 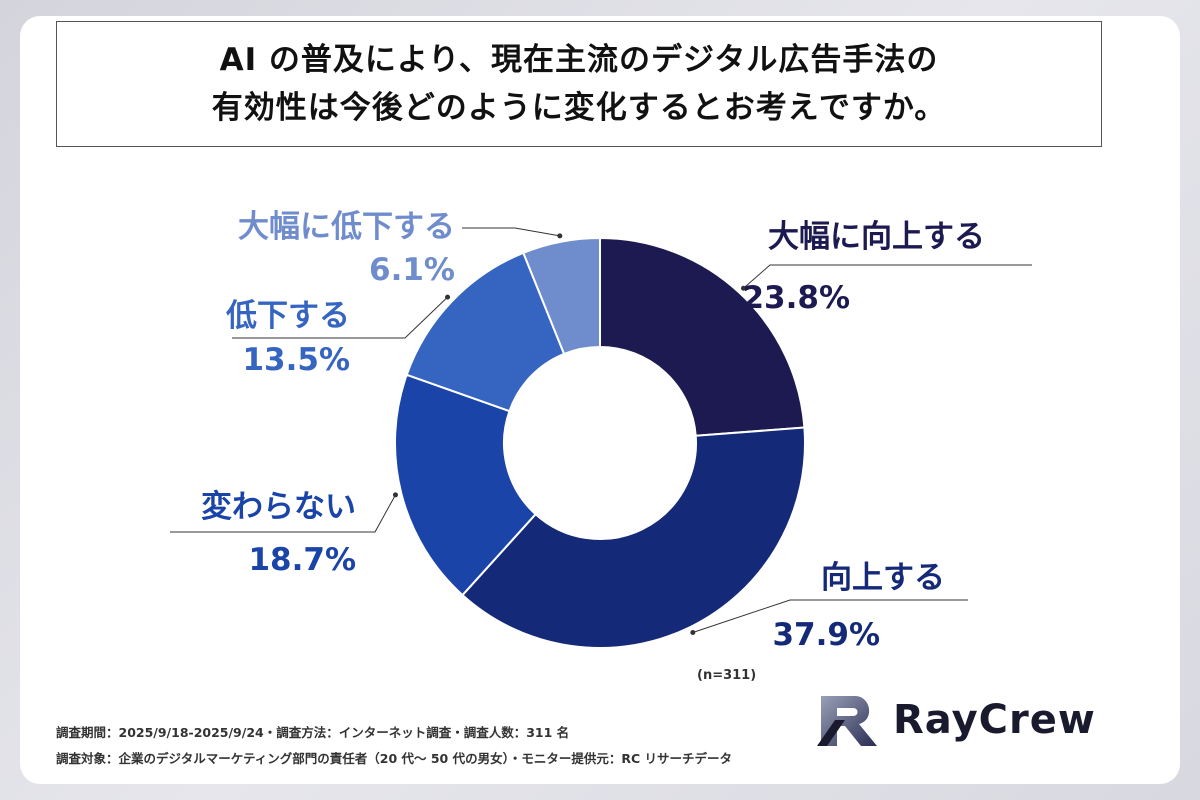 What do you see at coordinates (287, 316) in the screenshot?
I see `slice-label-4: 低下する` at bounding box center [287, 316].